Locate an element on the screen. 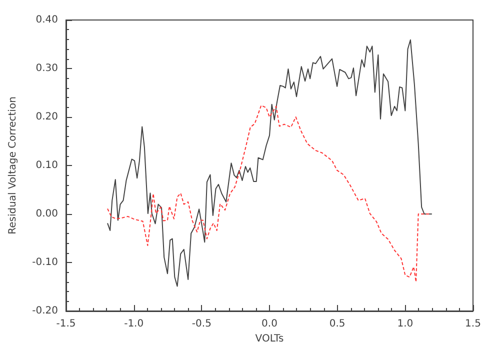 Image resolution: width=491 pixels, height=350 pixels. x-tick-label: 0.5 is located at coordinates (337, 324).